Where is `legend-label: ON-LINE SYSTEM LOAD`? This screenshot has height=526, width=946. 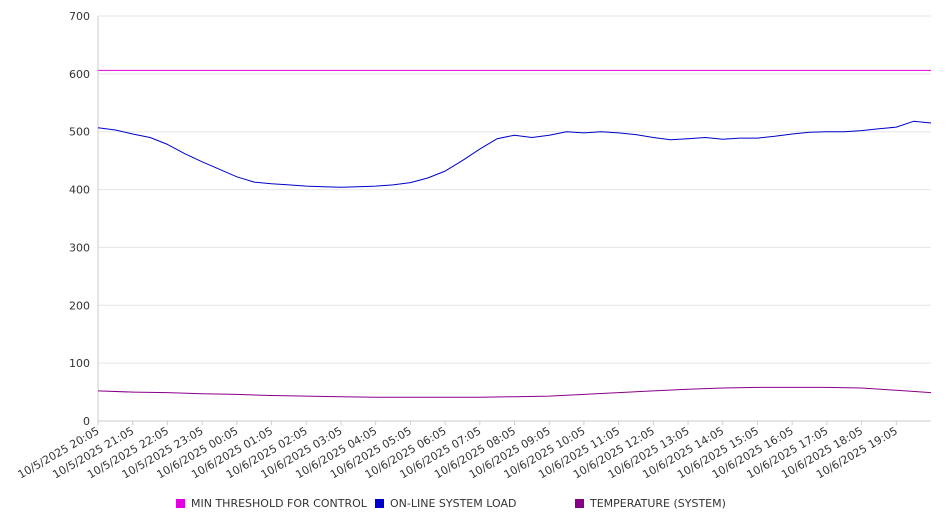 legend-label: ON-LINE SYSTEM LOAD is located at coordinates (453, 503).